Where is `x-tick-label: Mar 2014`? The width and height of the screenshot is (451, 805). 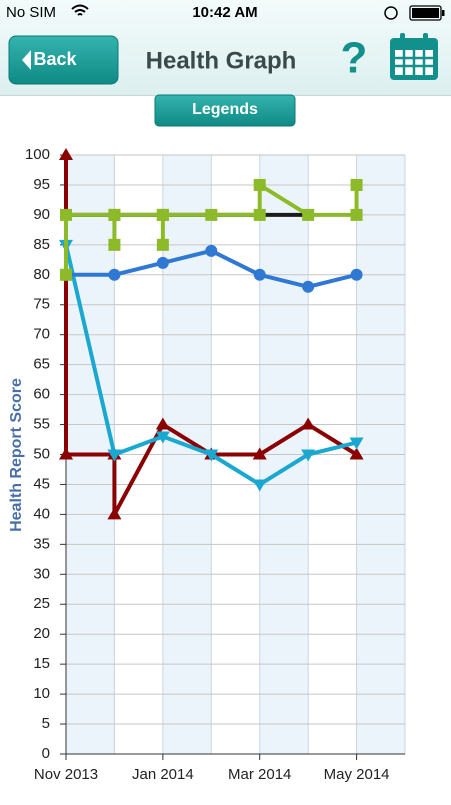 x-tick-label: Mar 2014 is located at coordinates (259, 774).